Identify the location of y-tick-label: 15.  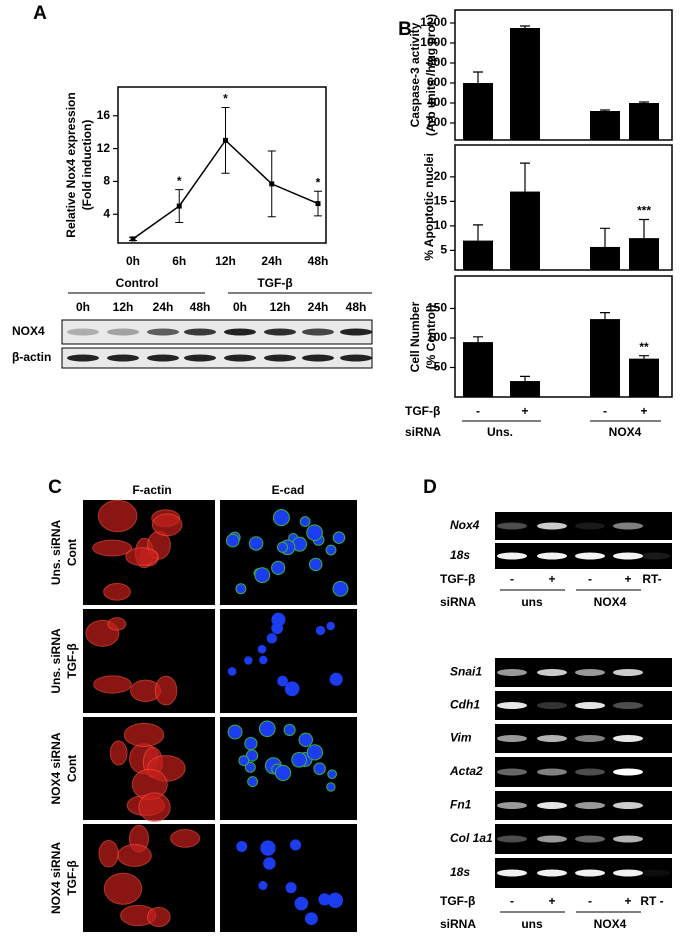
(441, 201).